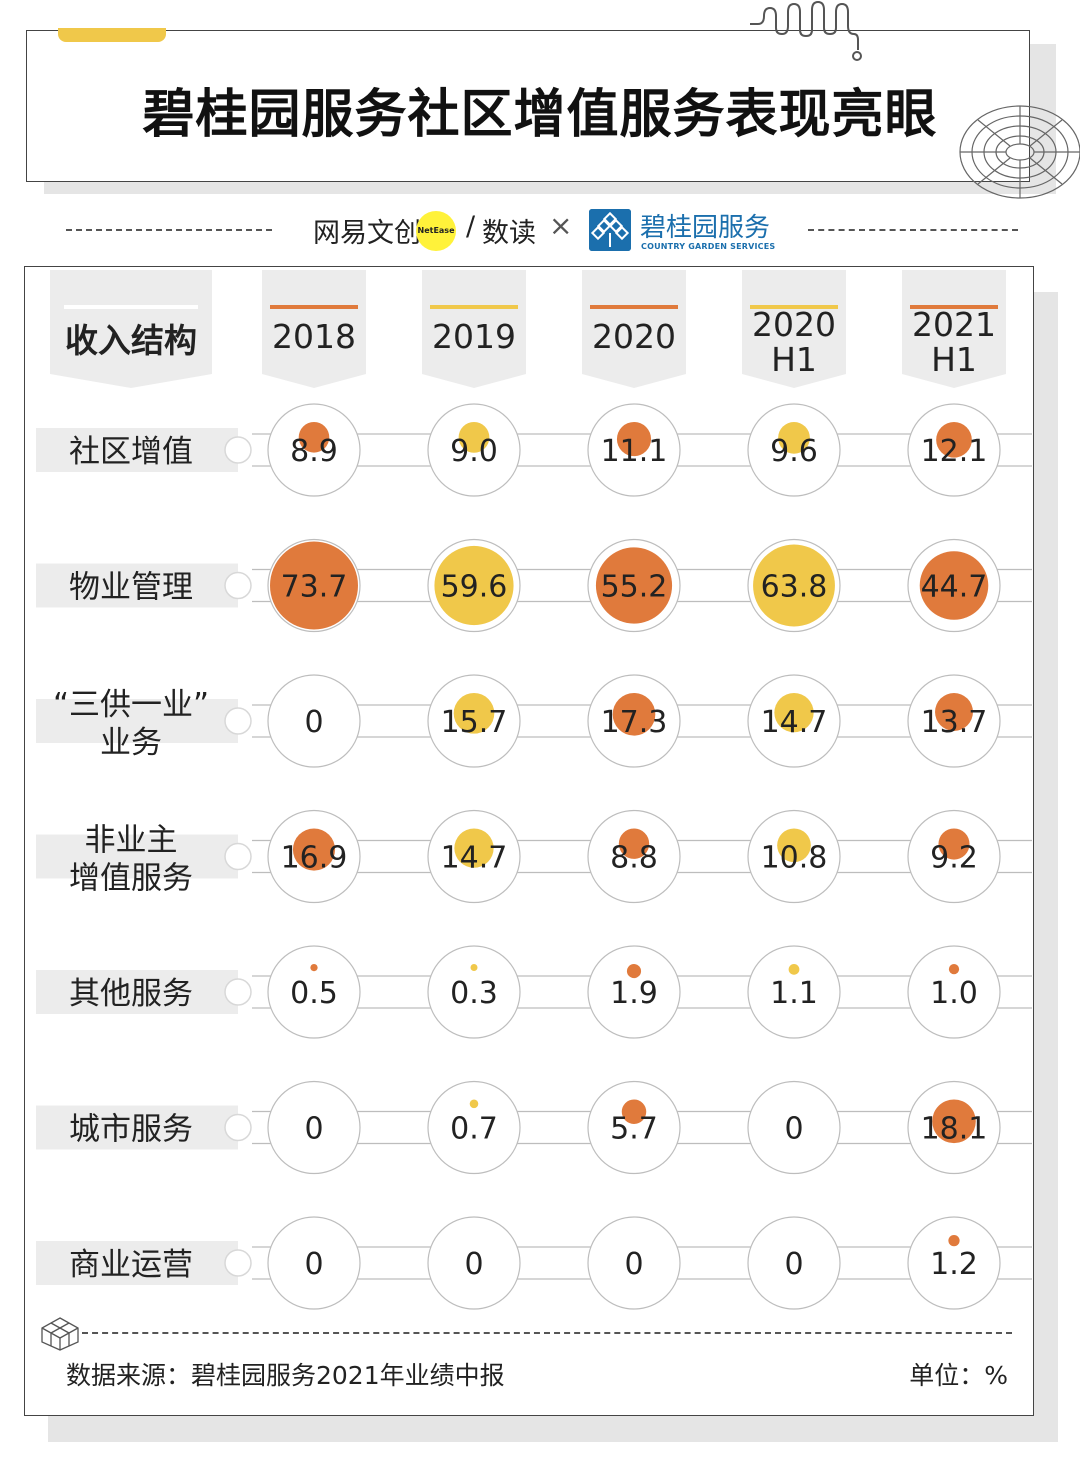 The image size is (1080, 1470). I want to click on value-label: 59.6, so click(474, 587).